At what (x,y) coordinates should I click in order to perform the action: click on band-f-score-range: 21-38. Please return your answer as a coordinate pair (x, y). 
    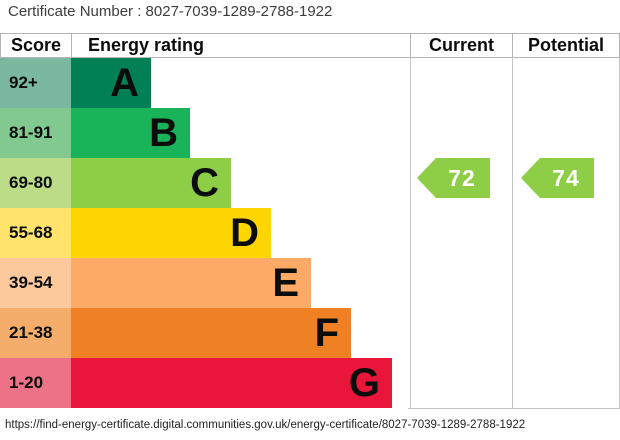
    Looking at the image, I should click on (35, 333).